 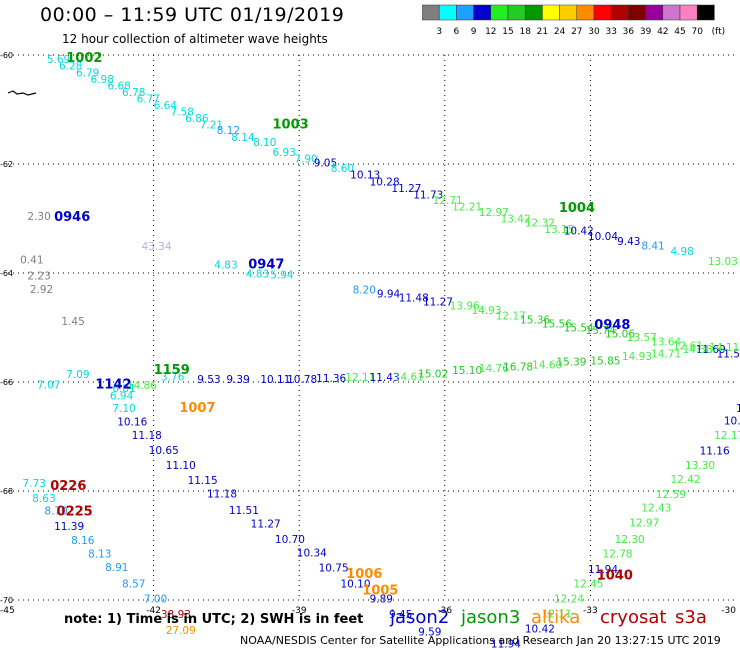 I want to click on lon-tick-label: -36, so click(x=444, y=611).